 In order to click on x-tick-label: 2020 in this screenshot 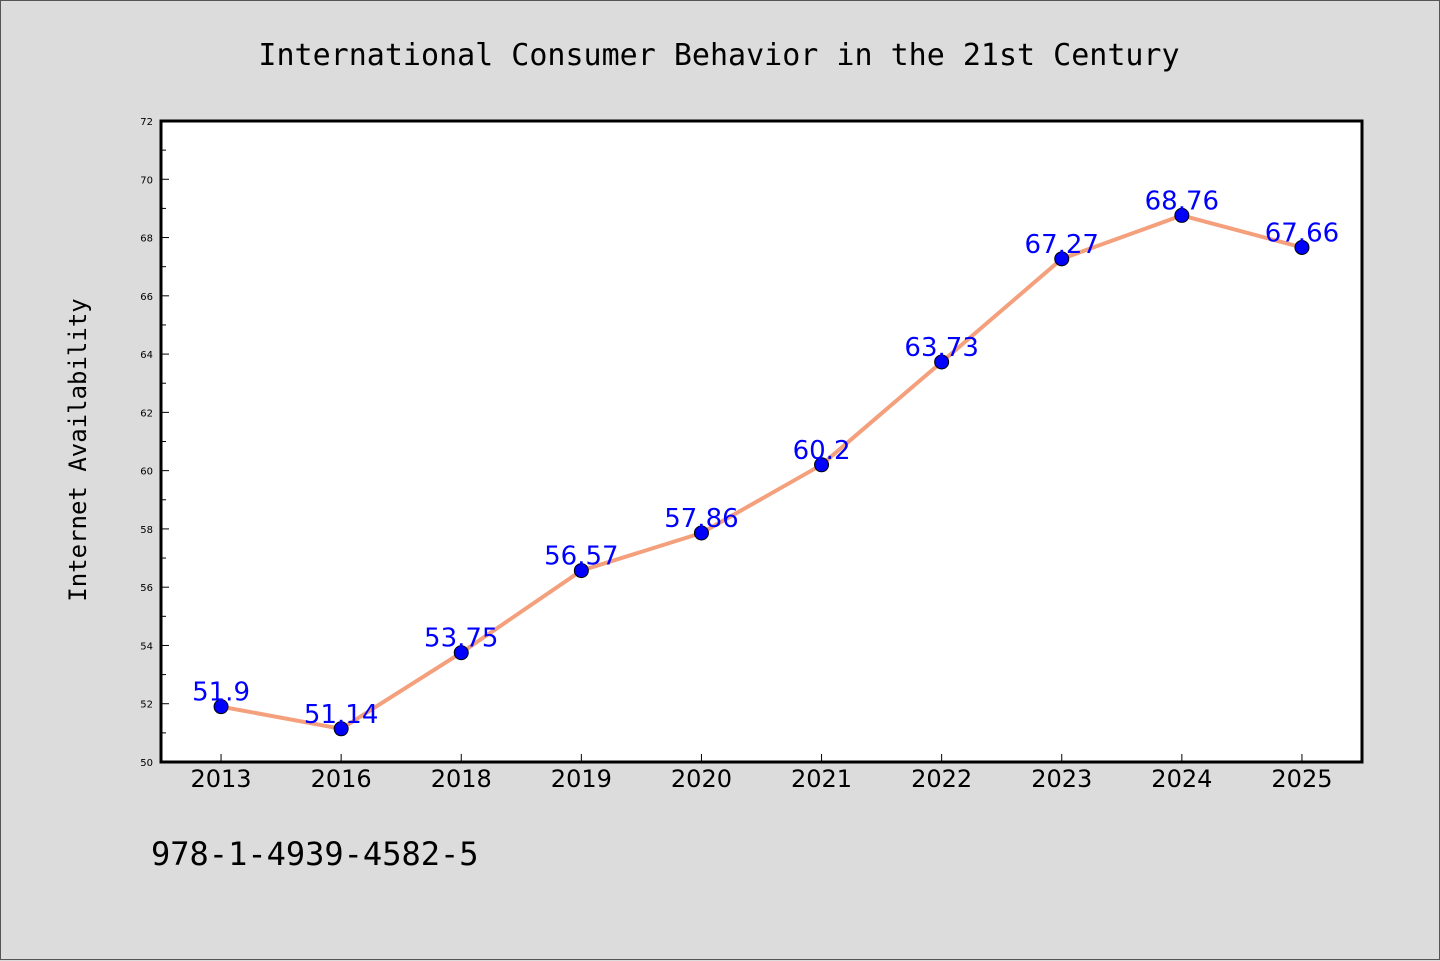, I will do `click(701, 779)`.